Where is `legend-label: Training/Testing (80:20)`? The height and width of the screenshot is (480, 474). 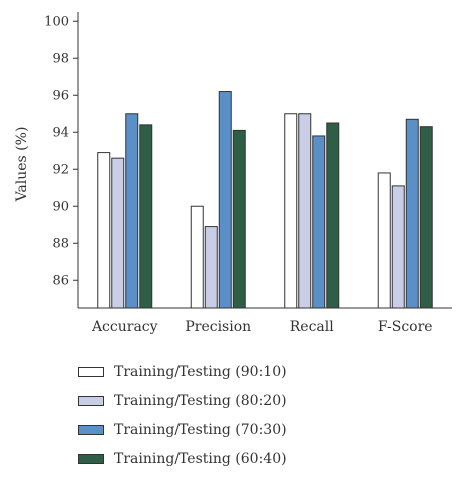 legend-label: Training/Testing (80:20) is located at coordinates (200, 400).